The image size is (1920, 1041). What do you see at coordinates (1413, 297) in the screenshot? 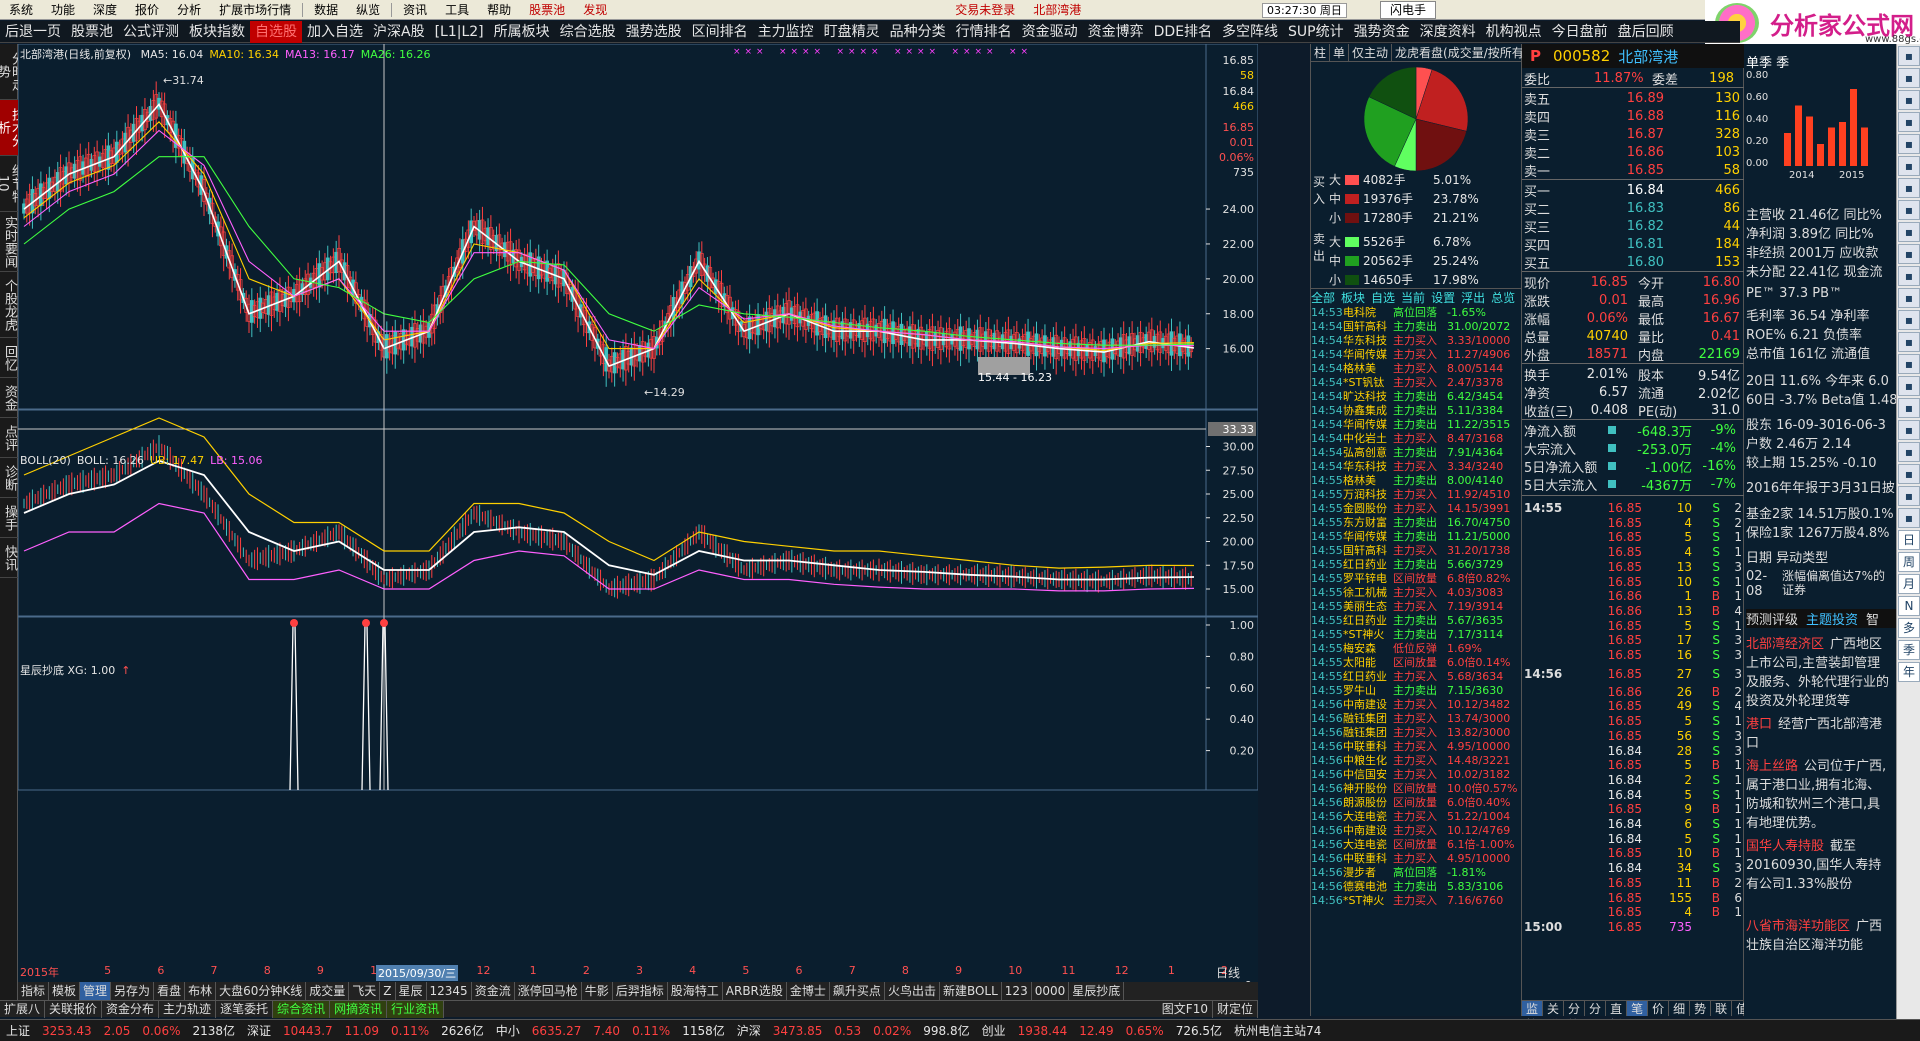
I see `ticker-tab: 当前` at bounding box center [1413, 297].